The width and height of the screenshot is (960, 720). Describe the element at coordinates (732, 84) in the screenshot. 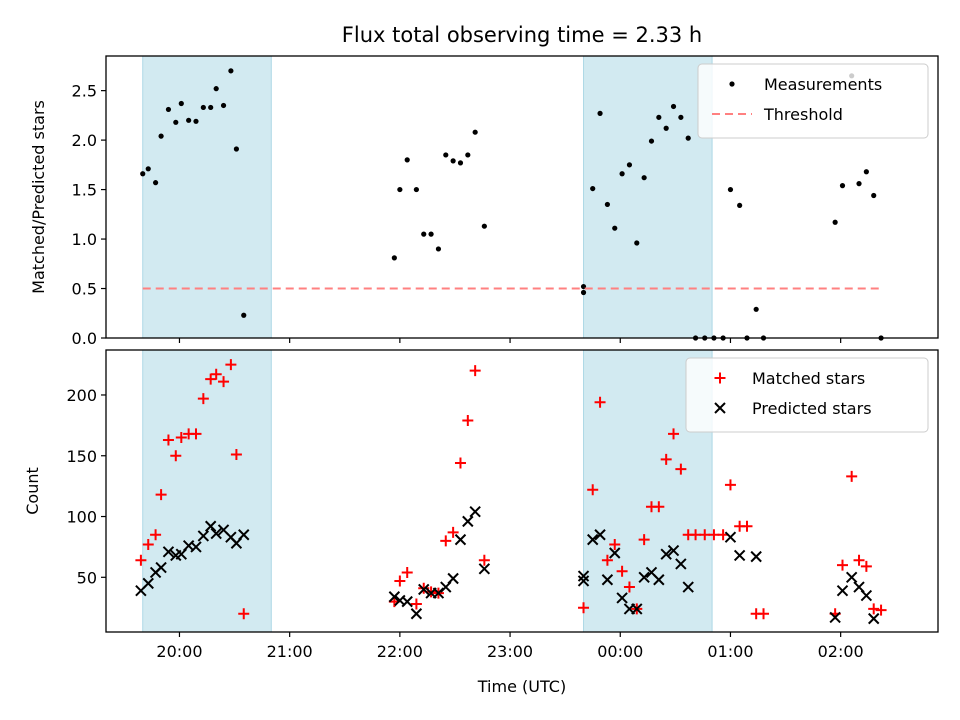

I see `measurements-legend-swatch` at that location.